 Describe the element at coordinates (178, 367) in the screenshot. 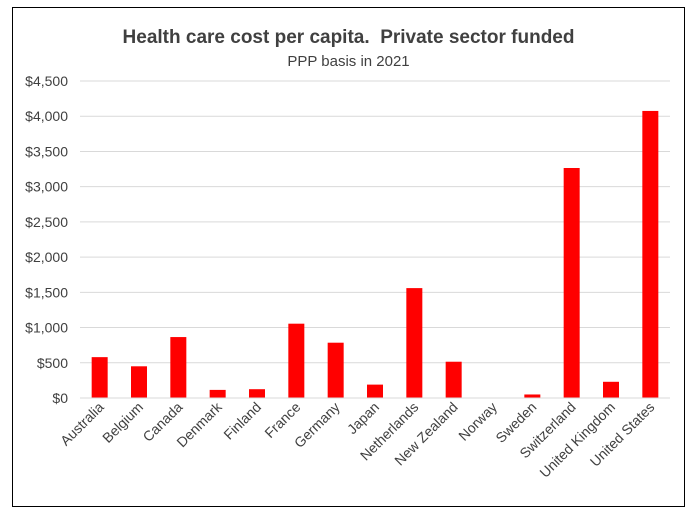

I see `bar-canada` at that location.